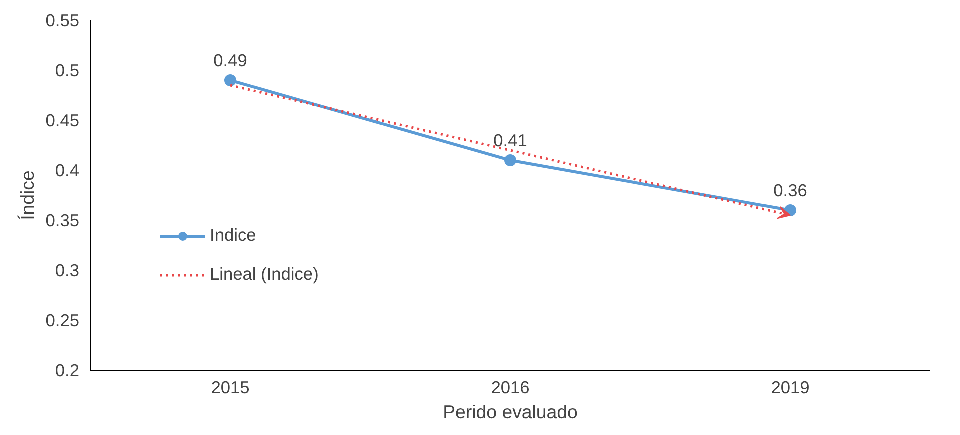  Describe the element at coordinates (63, 220) in the screenshot. I see `y-tick-label: 0.35` at that location.